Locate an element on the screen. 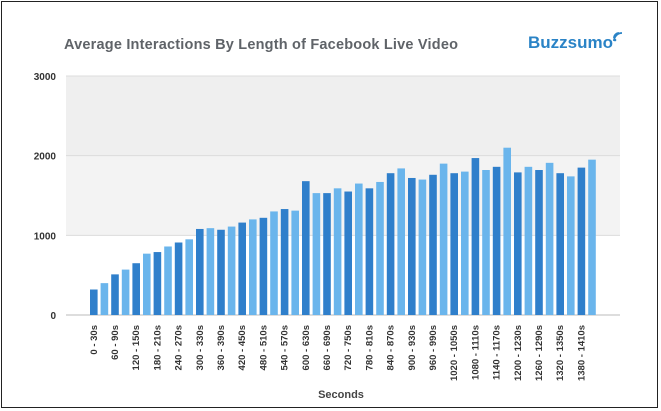 The height and width of the screenshot is (411, 661). y-axis-ticks: 0 1000 2000 3000 is located at coordinates (45, 197).